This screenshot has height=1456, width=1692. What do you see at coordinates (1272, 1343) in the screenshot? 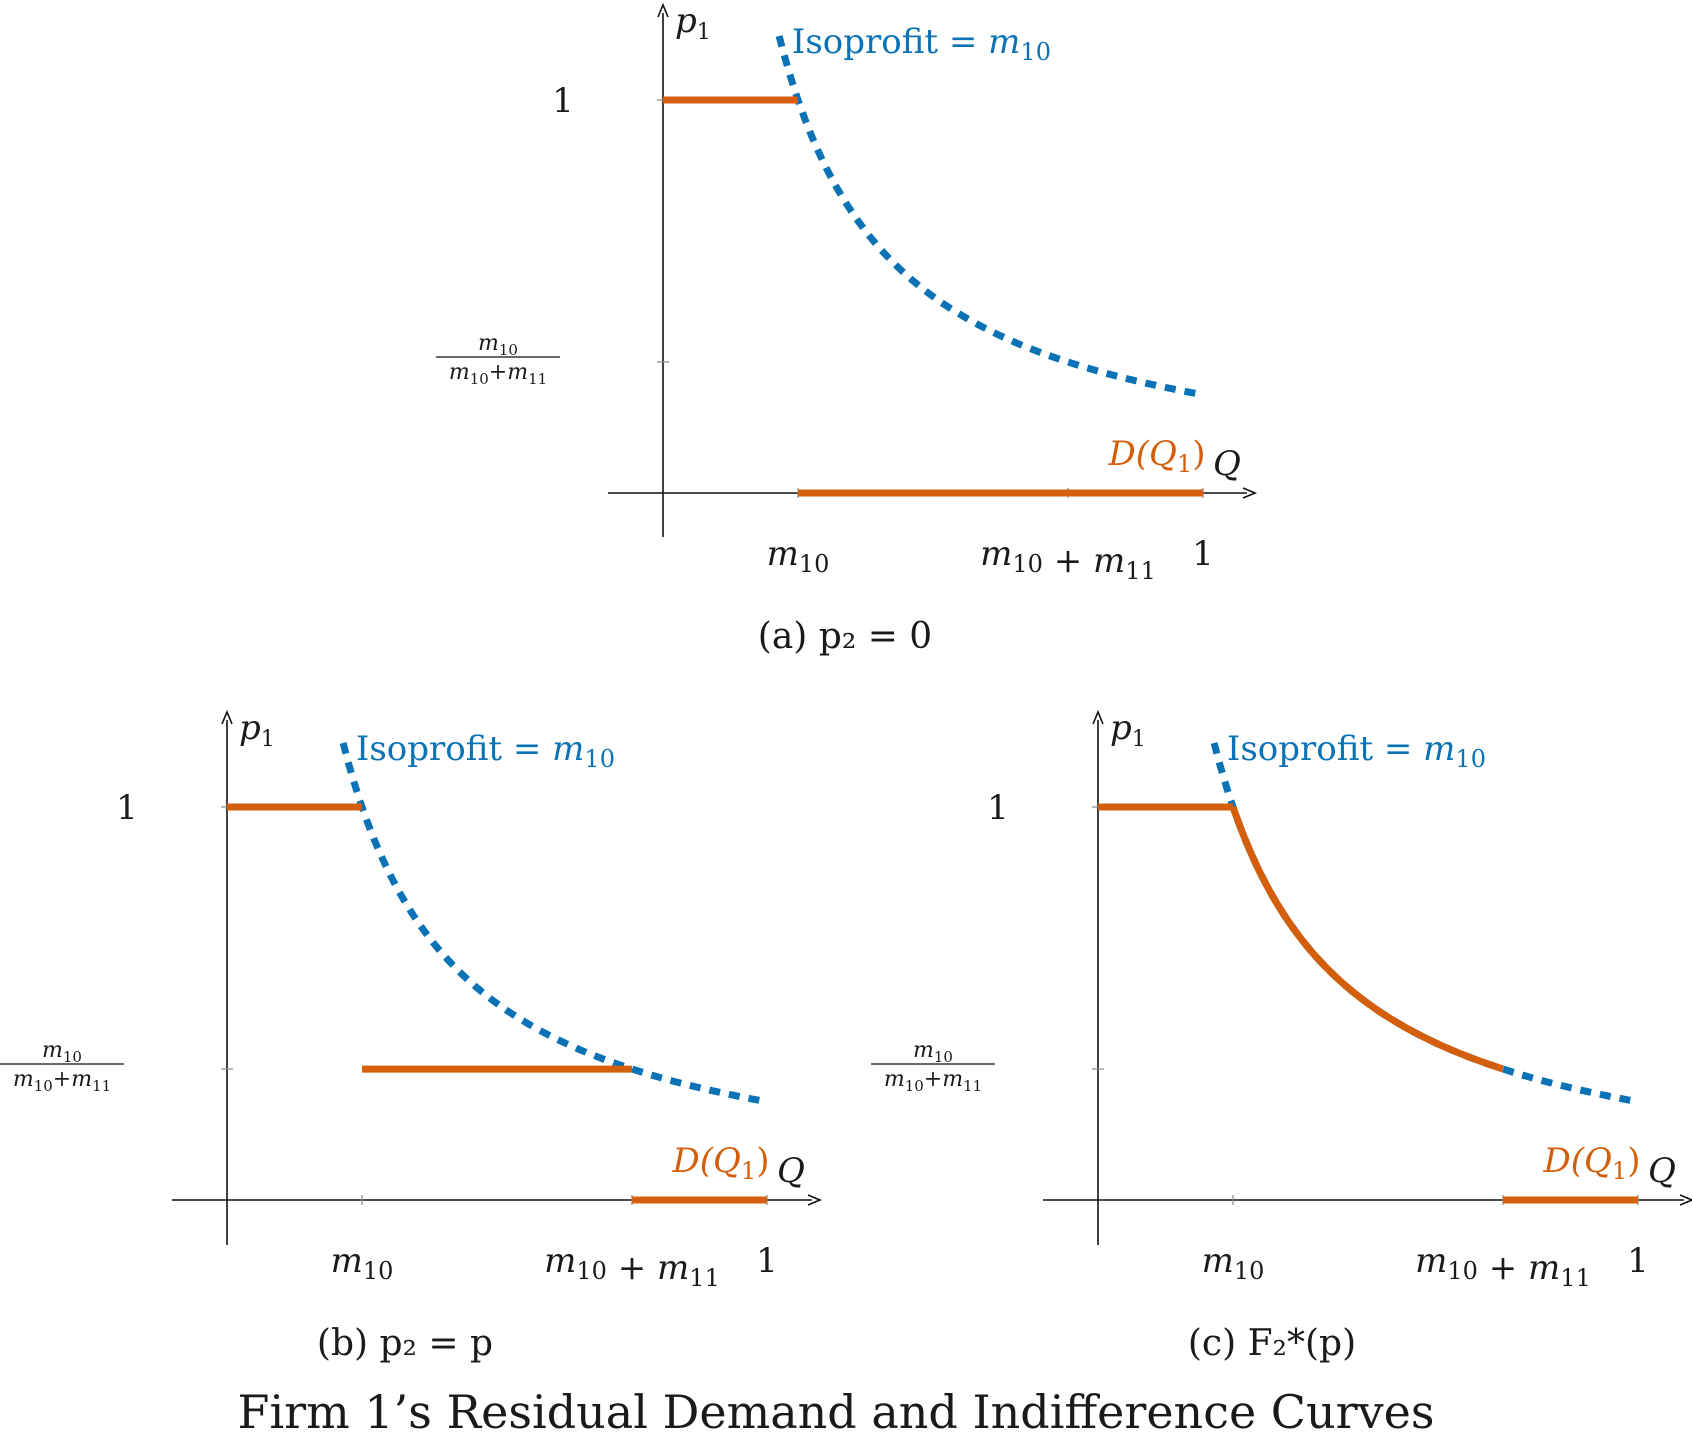
I see `panel-caption: (c) F₂*(p)` at bounding box center [1272, 1343].